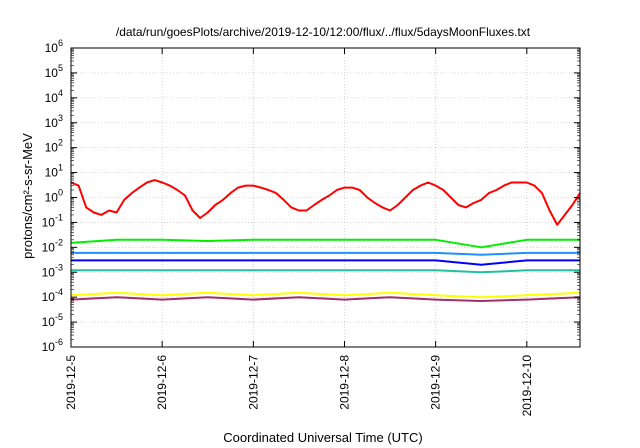 This screenshot has height=448, width=640. I want to click on y-tick-label: 10⁻¹, so click(52, 220).